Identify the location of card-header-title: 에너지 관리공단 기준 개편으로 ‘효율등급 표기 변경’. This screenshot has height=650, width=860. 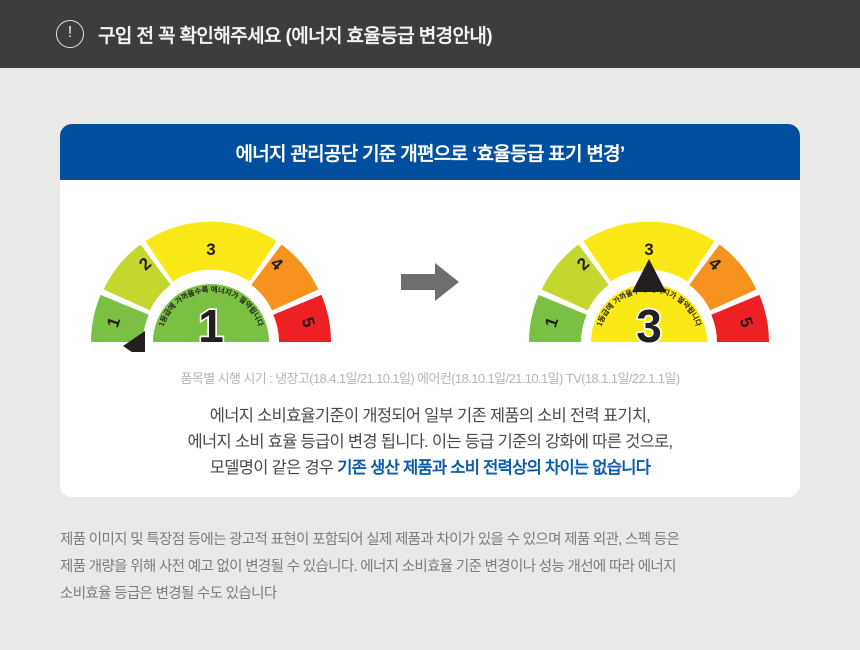
(430, 154).